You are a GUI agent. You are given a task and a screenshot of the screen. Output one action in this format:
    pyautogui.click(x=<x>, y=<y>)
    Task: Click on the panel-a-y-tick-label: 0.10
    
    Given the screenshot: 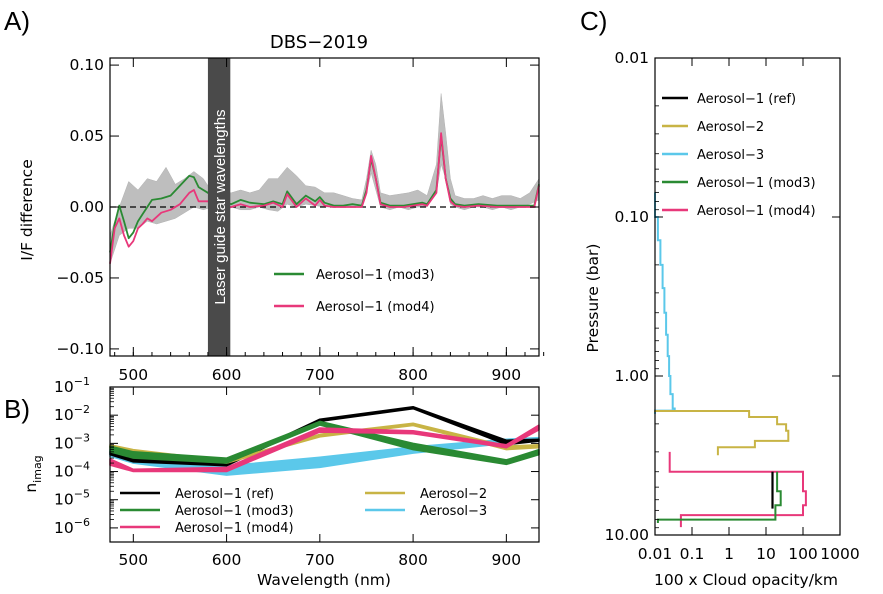 What is the action you would take?
    pyautogui.click(x=86, y=65)
    